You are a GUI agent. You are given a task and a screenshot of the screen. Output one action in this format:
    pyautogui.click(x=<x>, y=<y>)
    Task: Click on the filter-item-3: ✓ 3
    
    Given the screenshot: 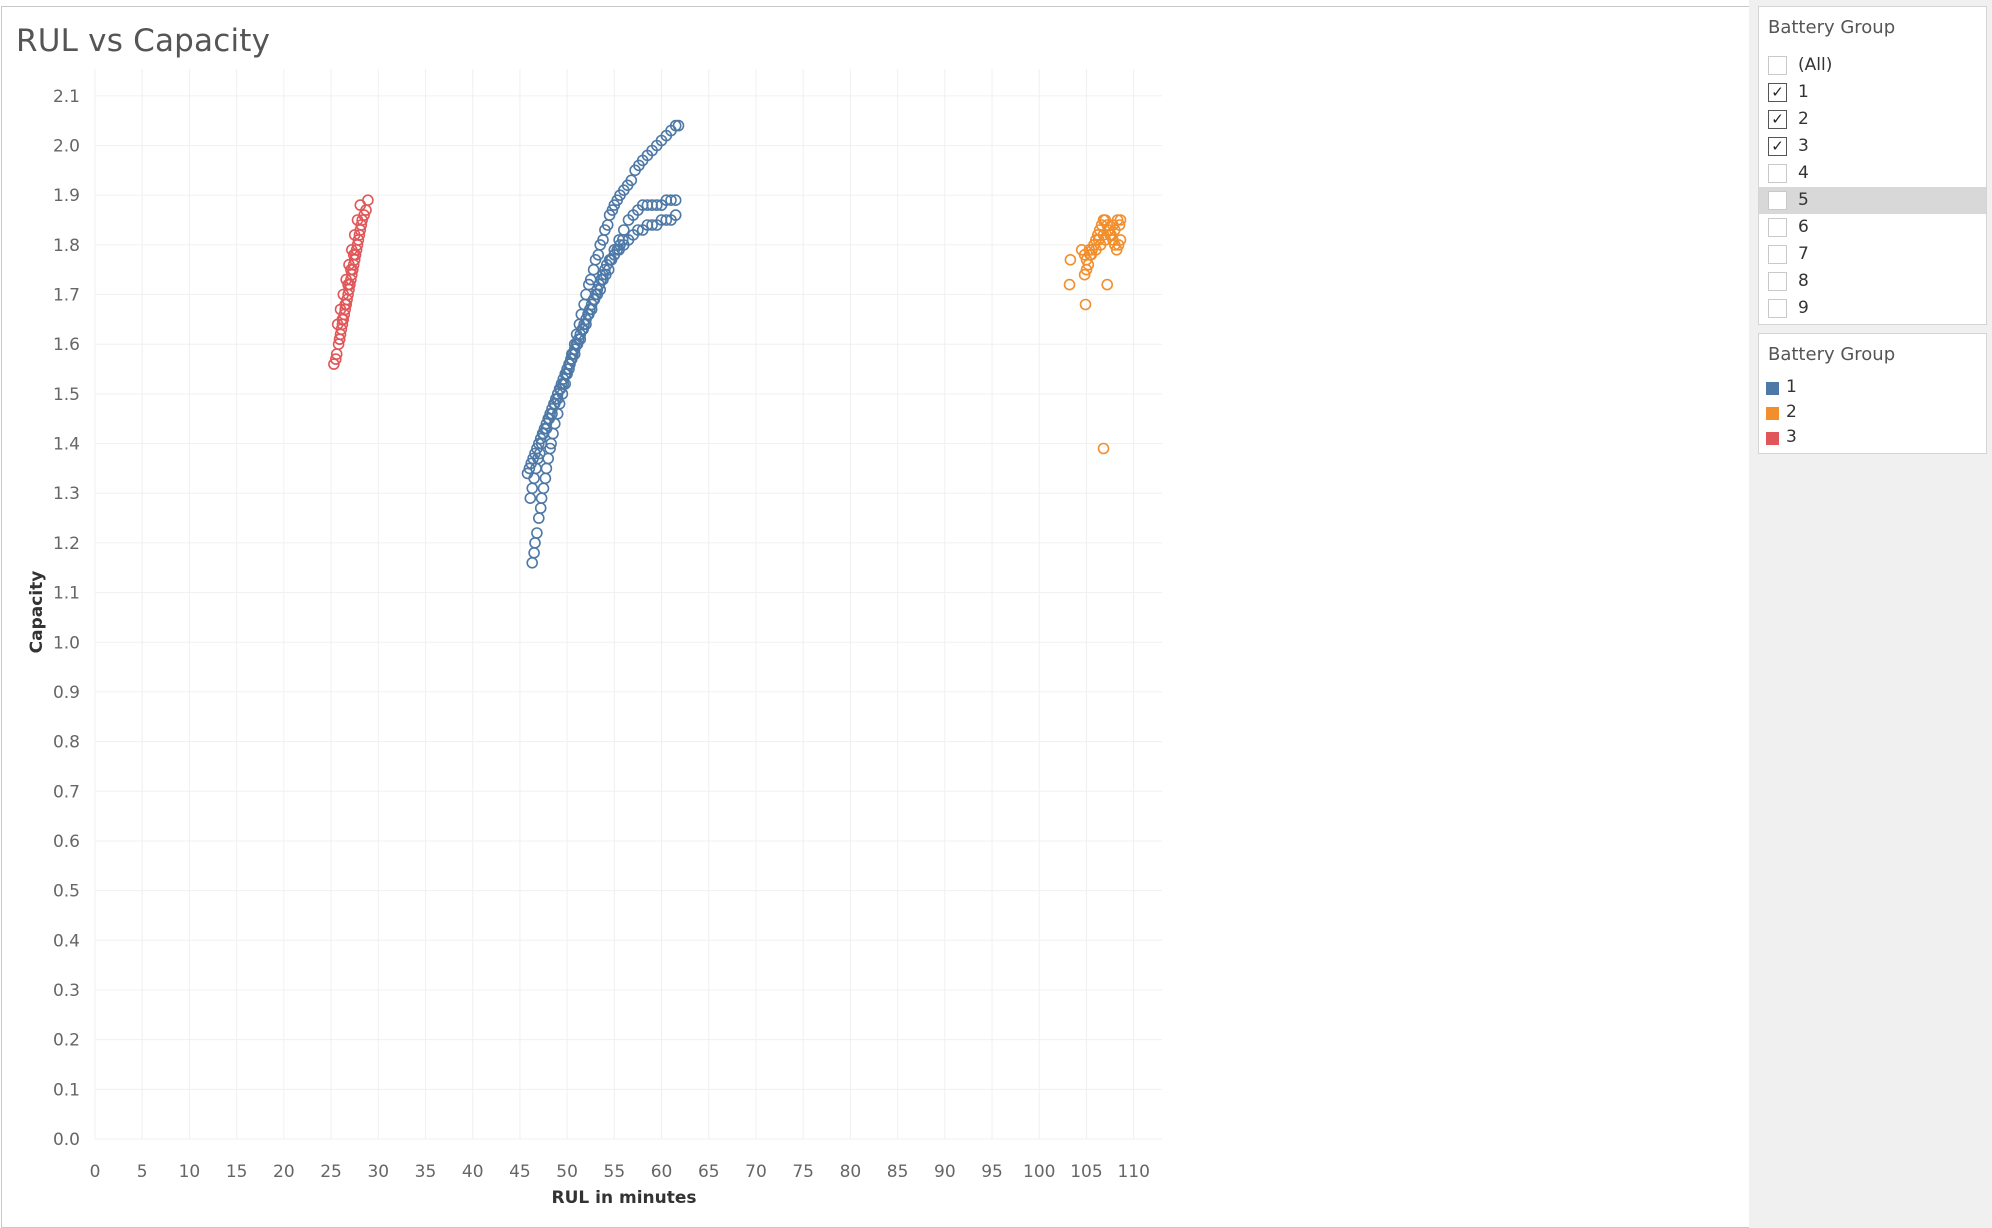 What is the action you would take?
    pyautogui.click(x=1872, y=146)
    